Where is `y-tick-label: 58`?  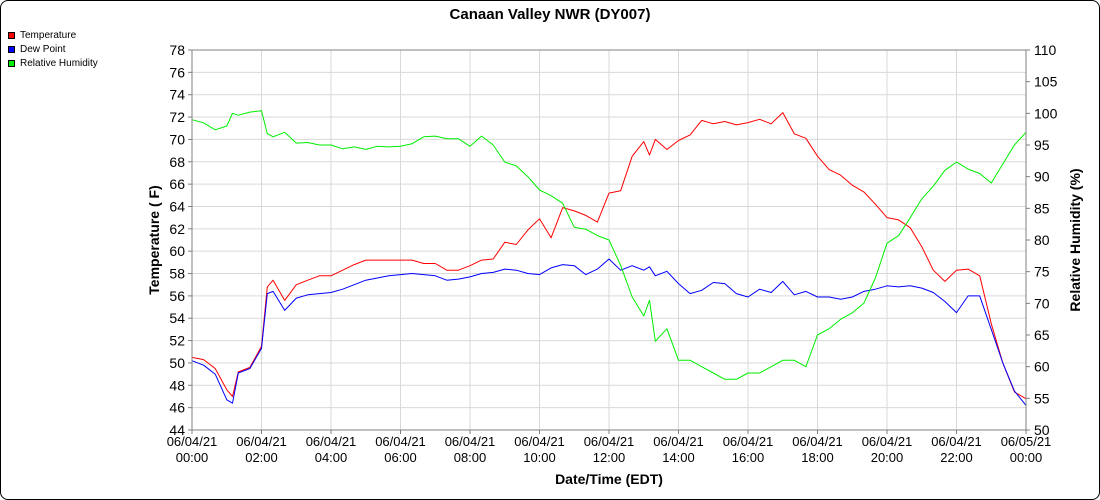
y-tick-label: 58 is located at coordinates (177, 274).